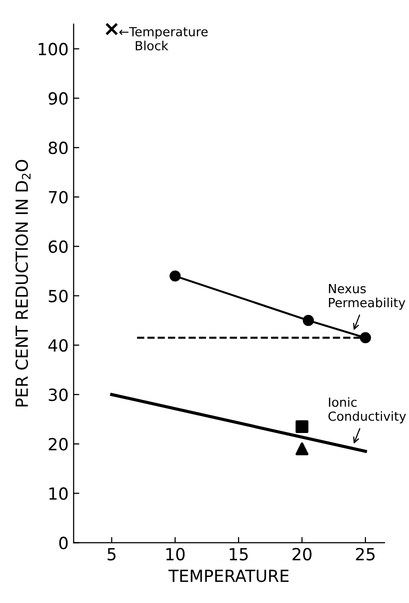  Describe the element at coordinates (365, 554) in the screenshot. I see `x-tick-label: 25` at that location.